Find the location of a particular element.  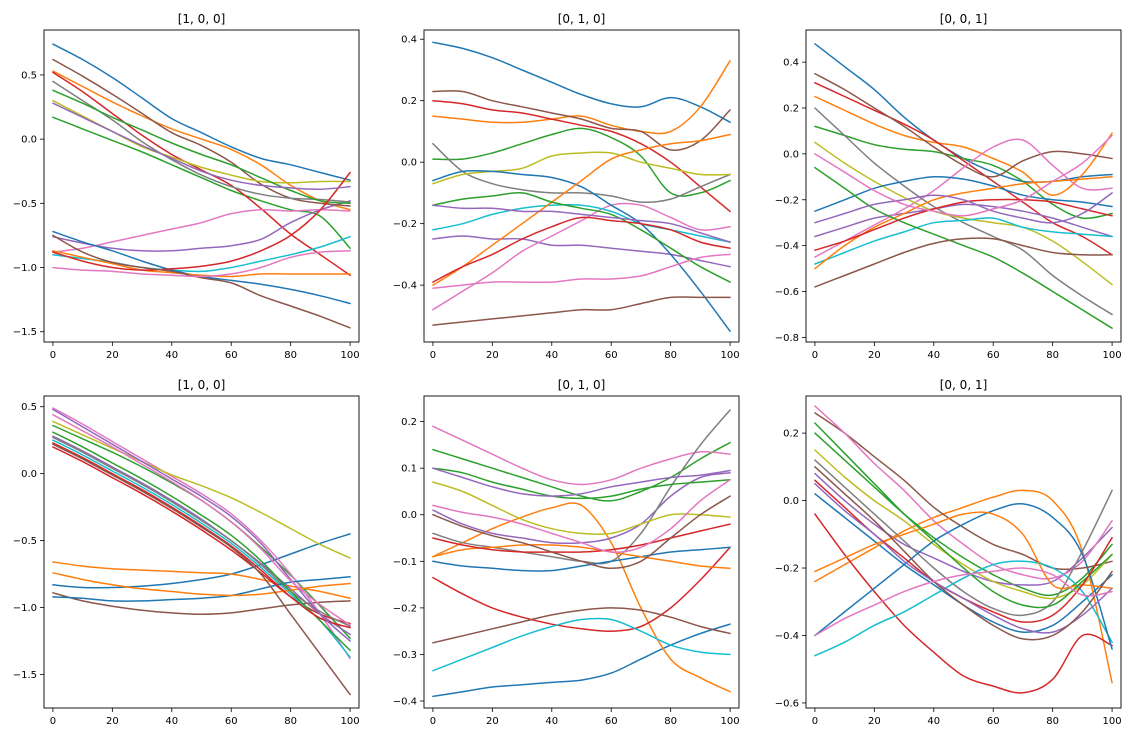

y-tick-label: −0.5 is located at coordinates (25, 541).